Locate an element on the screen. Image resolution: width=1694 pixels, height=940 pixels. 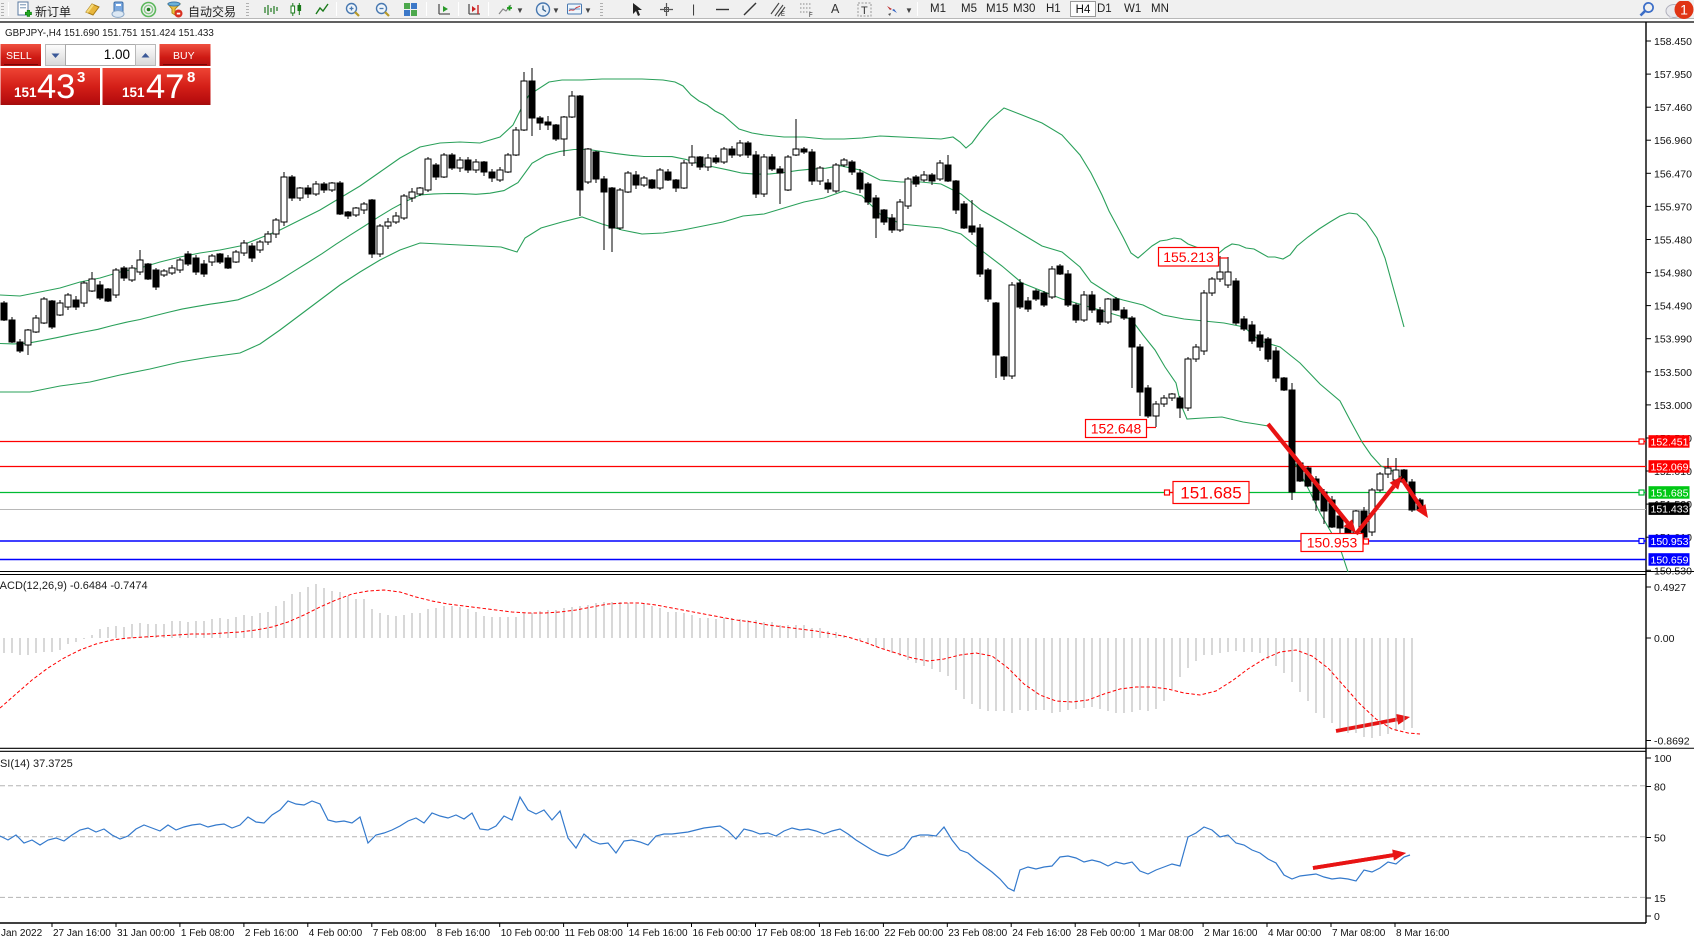
svg-text: F is located at coordinates (811, 15).